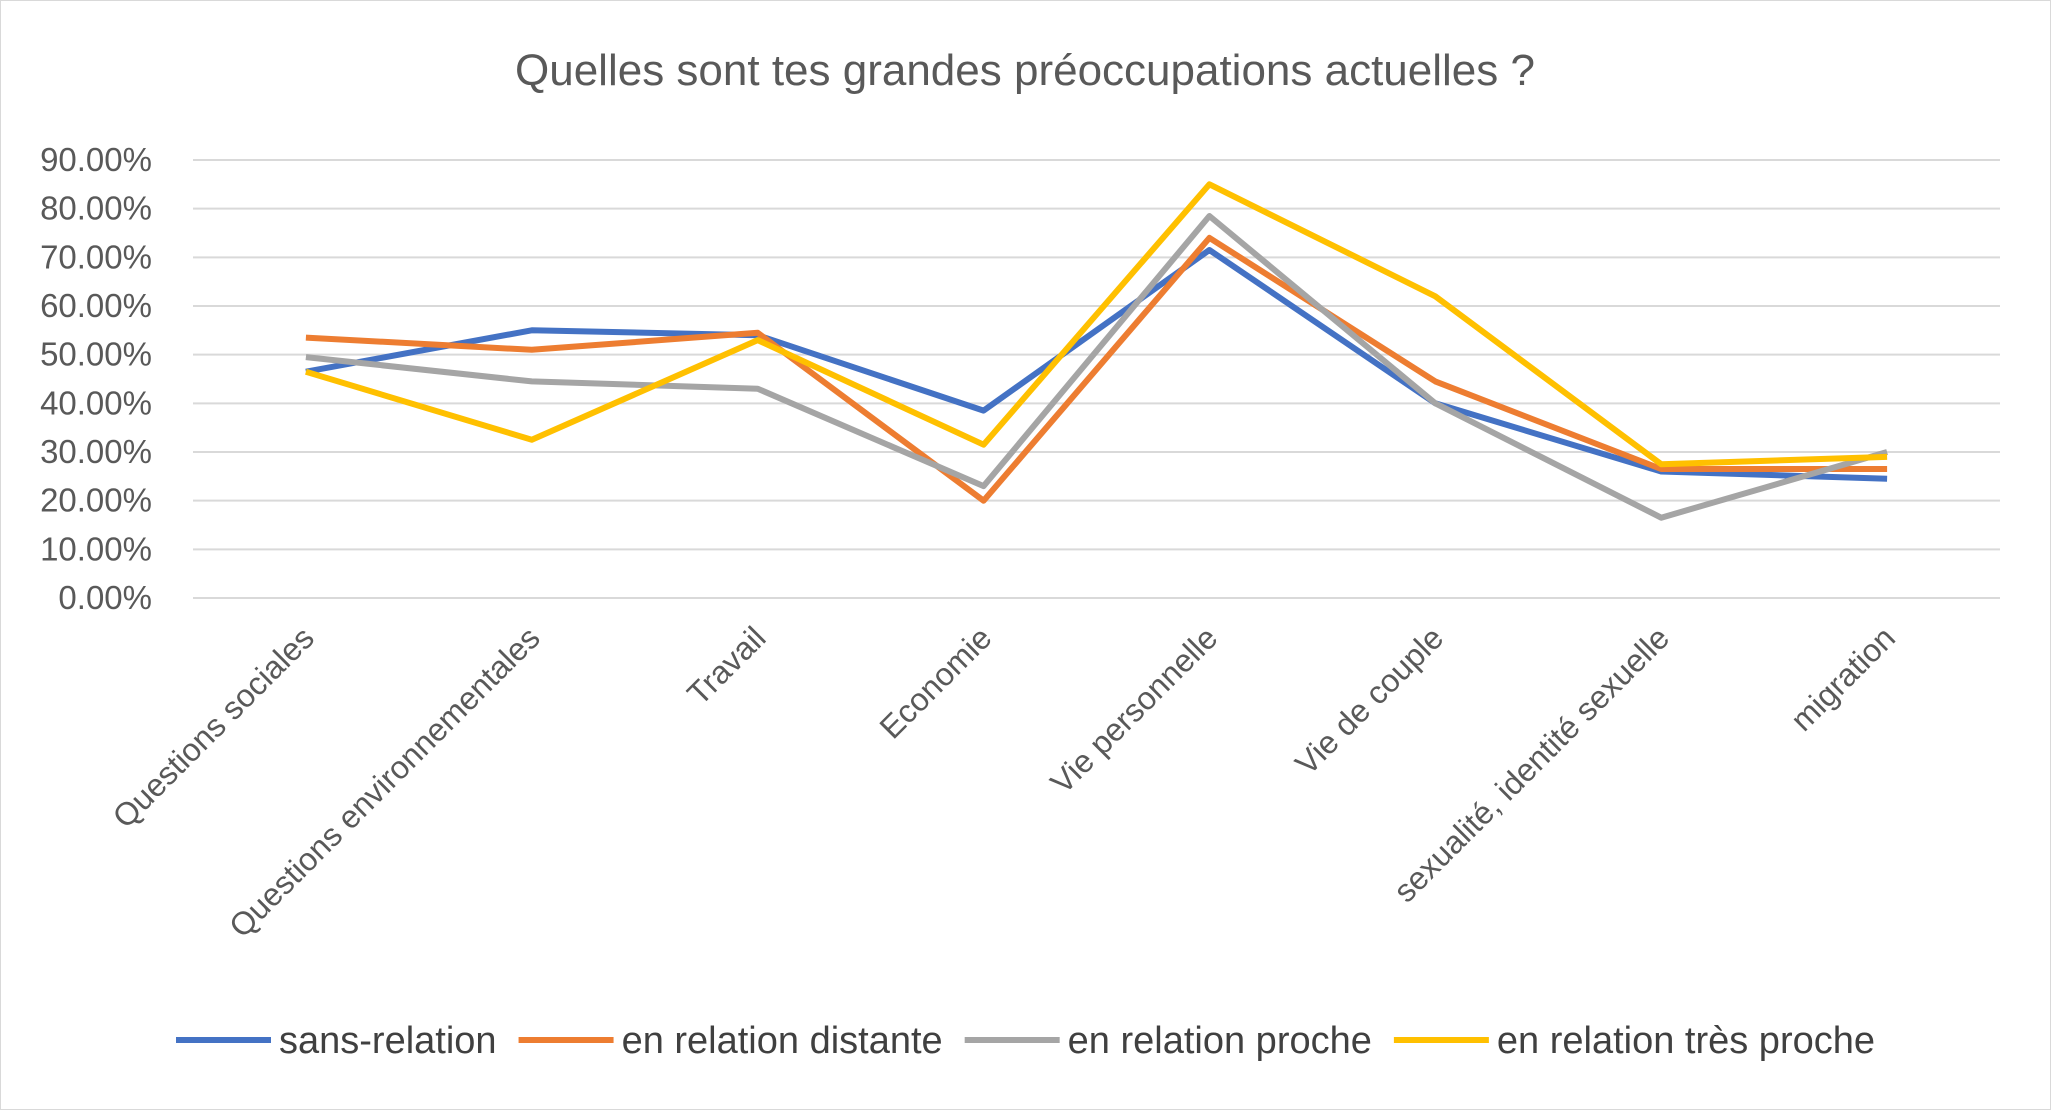  What do you see at coordinates (105, 597) in the screenshot?
I see `y-tick-label: 0.00%` at bounding box center [105, 597].